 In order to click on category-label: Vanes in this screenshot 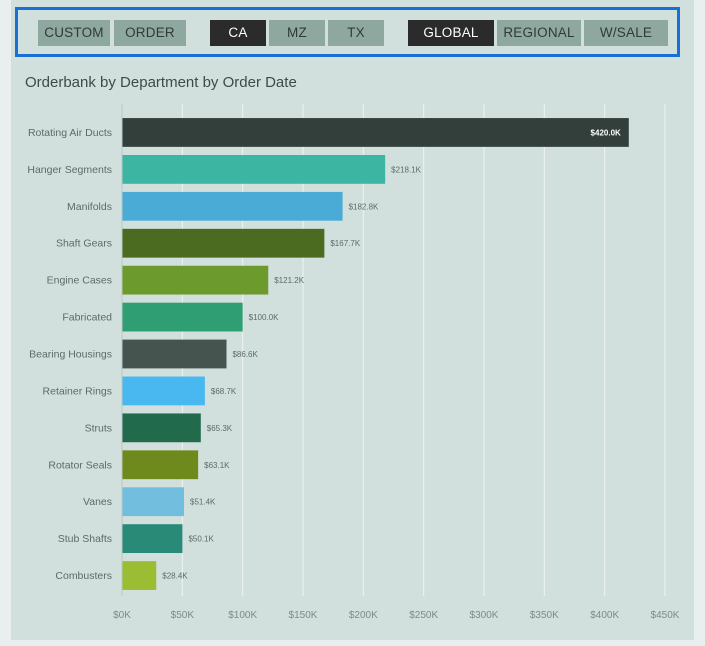, I will do `click(97, 502)`.